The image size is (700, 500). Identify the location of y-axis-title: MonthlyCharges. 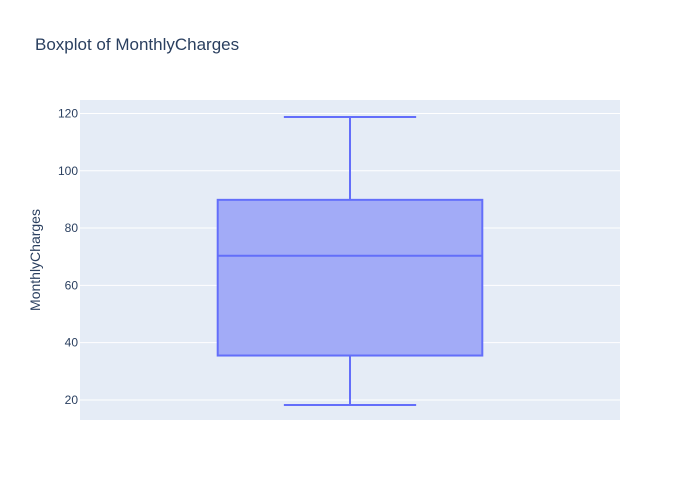
(35, 260).